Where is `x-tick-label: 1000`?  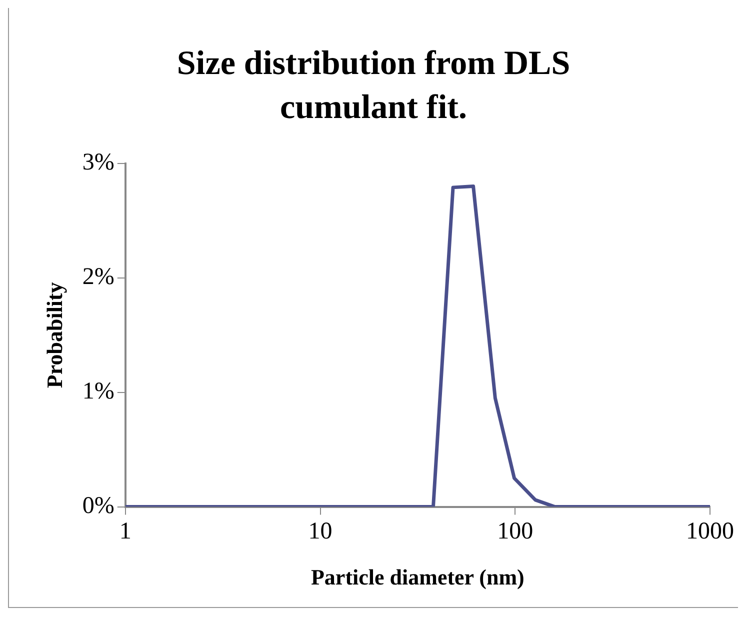 x-tick-label: 1000 is located at coordinates (710, 531).